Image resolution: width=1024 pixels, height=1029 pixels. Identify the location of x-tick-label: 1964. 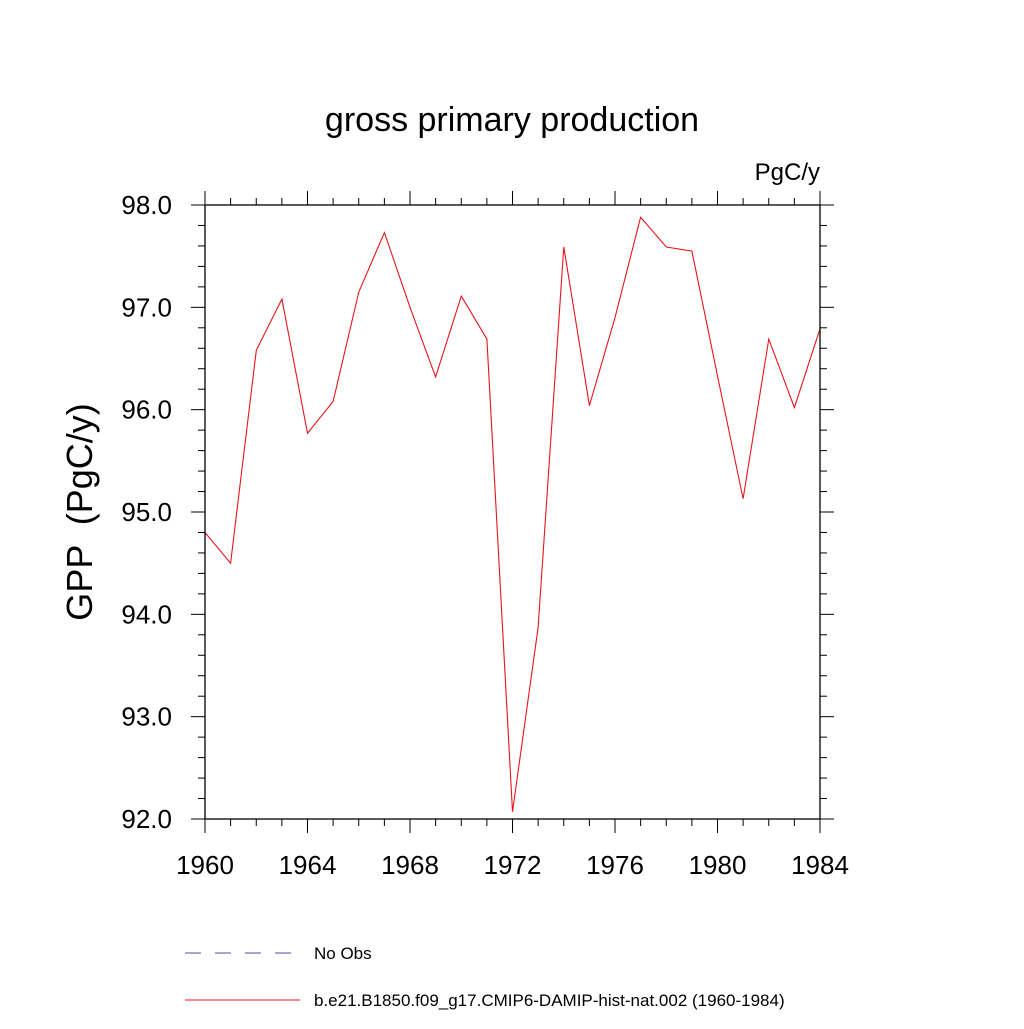
(308, 865).